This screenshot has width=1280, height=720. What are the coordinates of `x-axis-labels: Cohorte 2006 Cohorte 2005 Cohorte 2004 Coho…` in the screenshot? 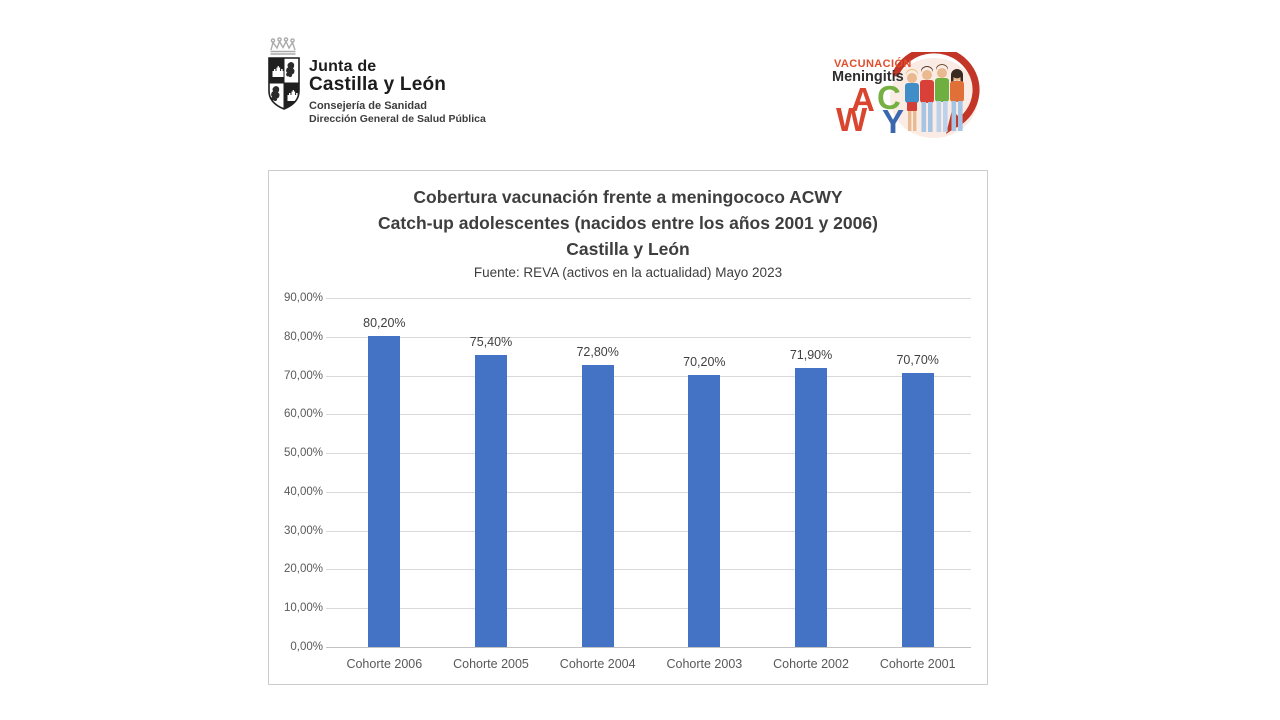 It's located at (651, 664).